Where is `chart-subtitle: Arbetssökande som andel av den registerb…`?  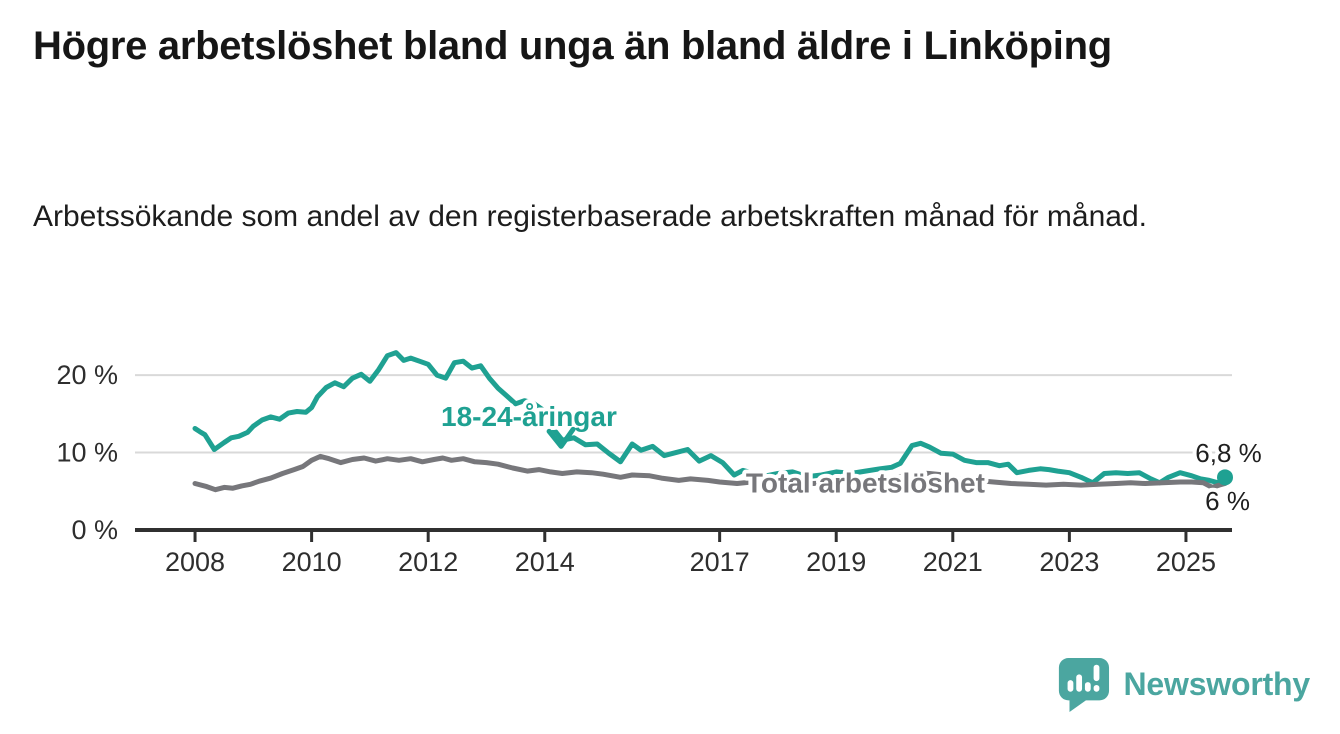 chart-subtitle: Arbetssökande som andel av den registerb… is located at coordinates (590, 216).